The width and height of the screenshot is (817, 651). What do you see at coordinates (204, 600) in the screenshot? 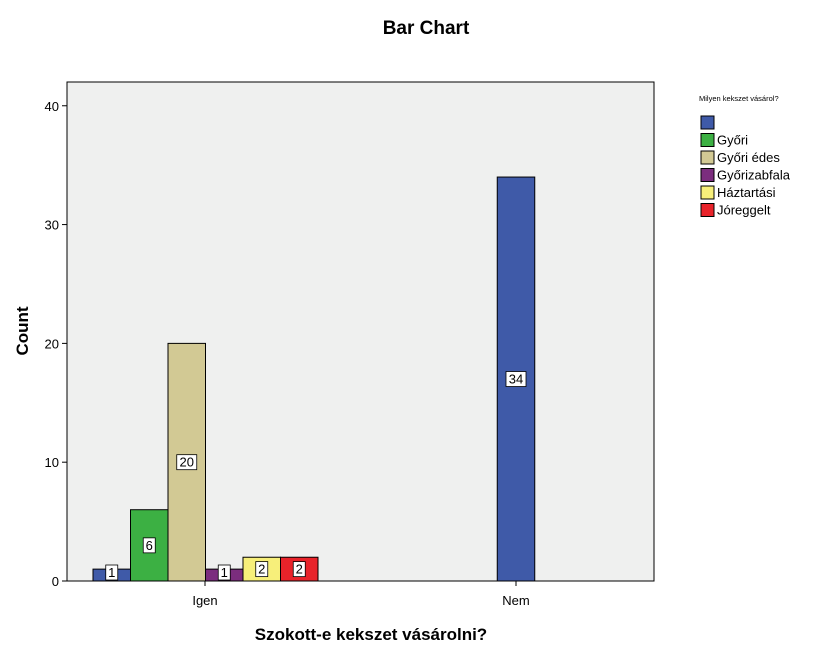
I see `x-tick-label: Igen` at bounding box center [204, 600].